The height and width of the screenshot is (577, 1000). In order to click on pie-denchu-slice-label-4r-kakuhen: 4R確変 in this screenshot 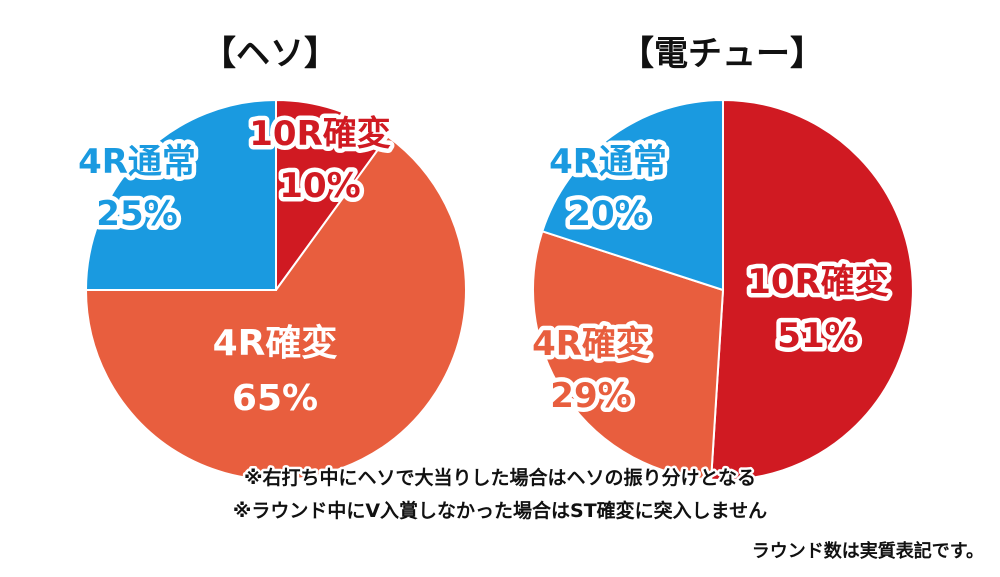, I will do `click(591, 344)`.